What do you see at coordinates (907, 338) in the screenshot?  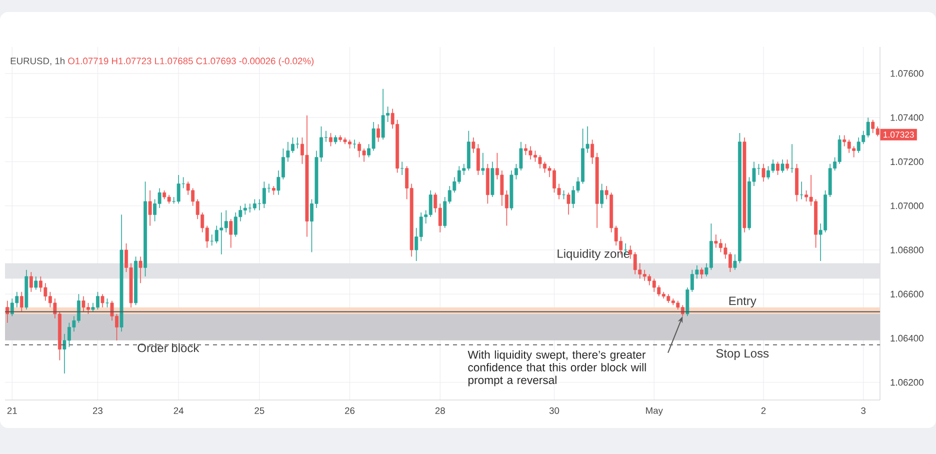 I see `y-tick-label: 1.06400` at bounding box center [907, 338].